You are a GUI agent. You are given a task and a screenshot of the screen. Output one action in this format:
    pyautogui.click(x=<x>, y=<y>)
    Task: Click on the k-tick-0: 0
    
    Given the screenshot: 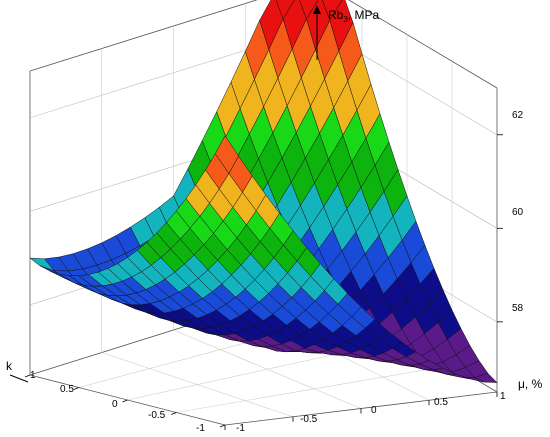 What is the action you would take?
    pyautogui.click(x=115, y=404)
    